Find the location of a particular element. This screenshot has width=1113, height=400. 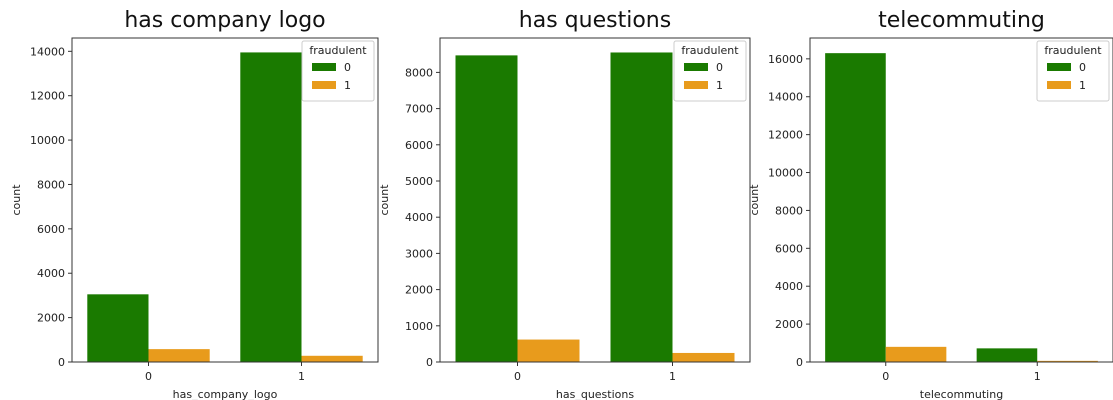

chart-title: telecommuting is located at coordinates (961, 20).